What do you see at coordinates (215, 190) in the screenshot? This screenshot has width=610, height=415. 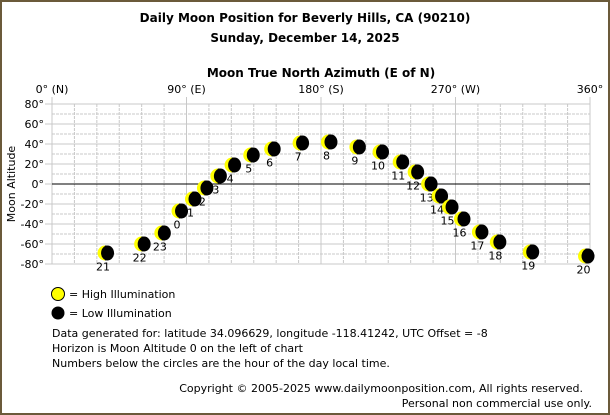 I see `hour-label: 3` at bounding box center [215, 190].